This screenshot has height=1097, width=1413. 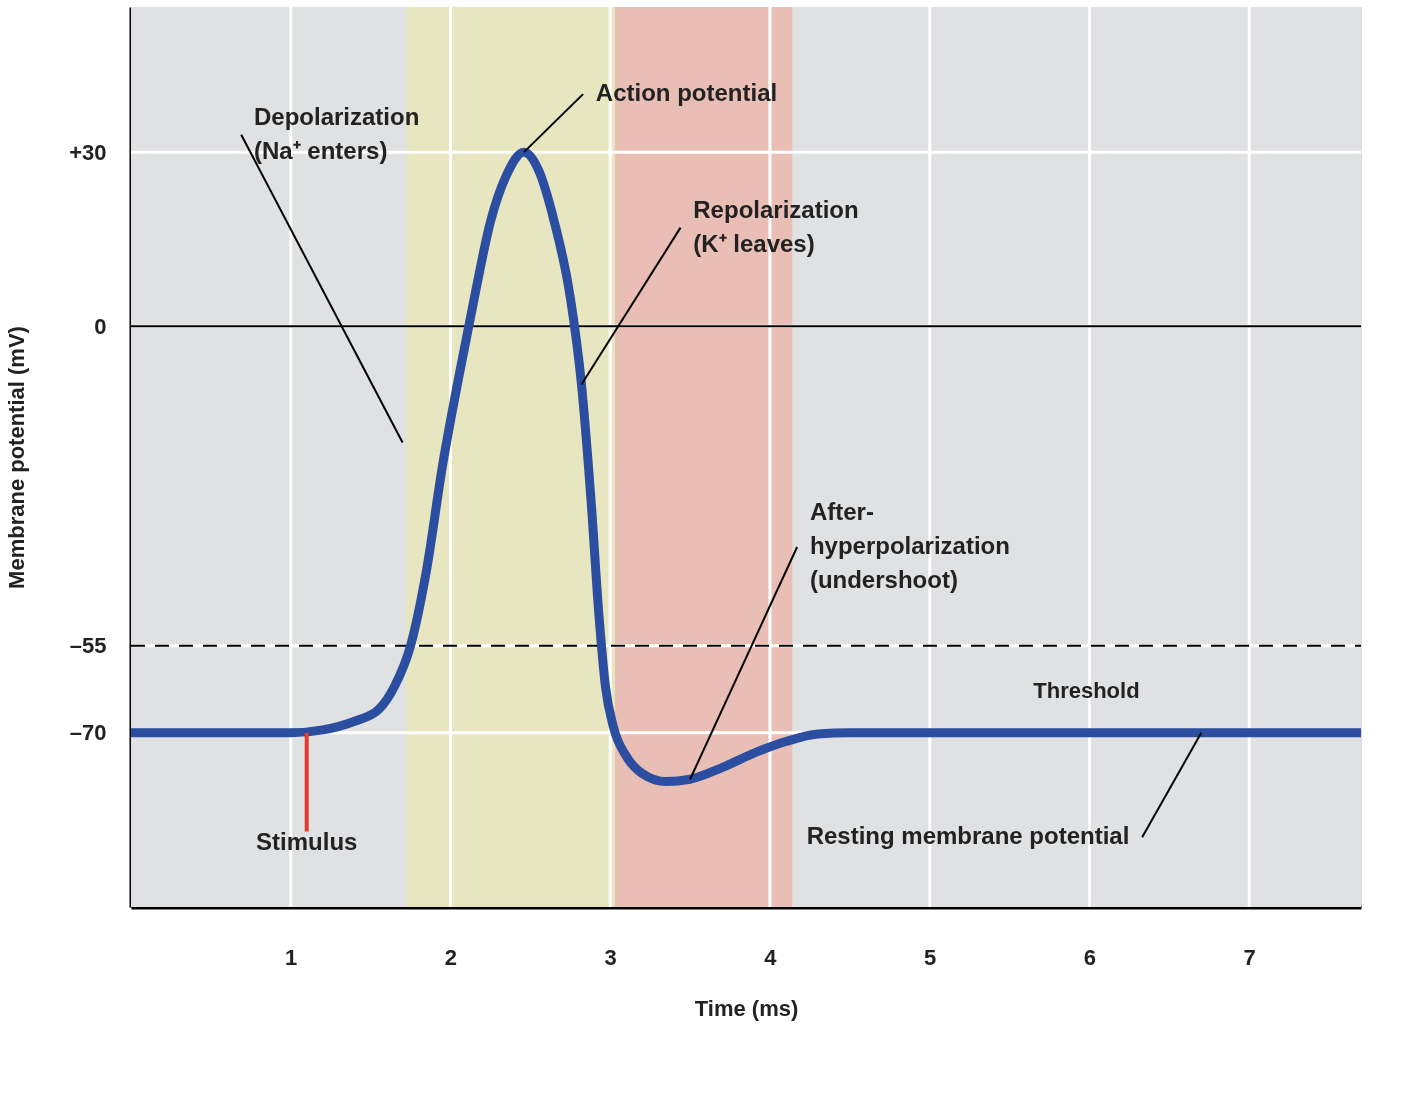 What do you see at coordinates (307, 842) in the screenshot?
I see `annotation: Stimulus` at bounding box center [307, 842].